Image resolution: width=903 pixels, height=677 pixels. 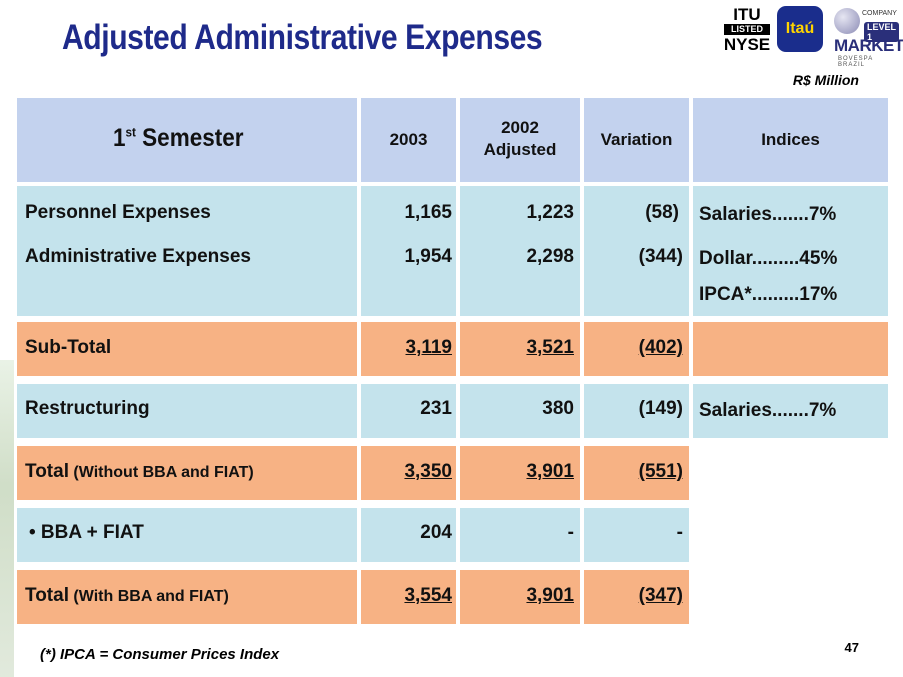 What do you see at coordinates (302, 37) in the screenshot?
I see `page-title: Adjusted Administrative Expenses` at bounding box center [302, 37].